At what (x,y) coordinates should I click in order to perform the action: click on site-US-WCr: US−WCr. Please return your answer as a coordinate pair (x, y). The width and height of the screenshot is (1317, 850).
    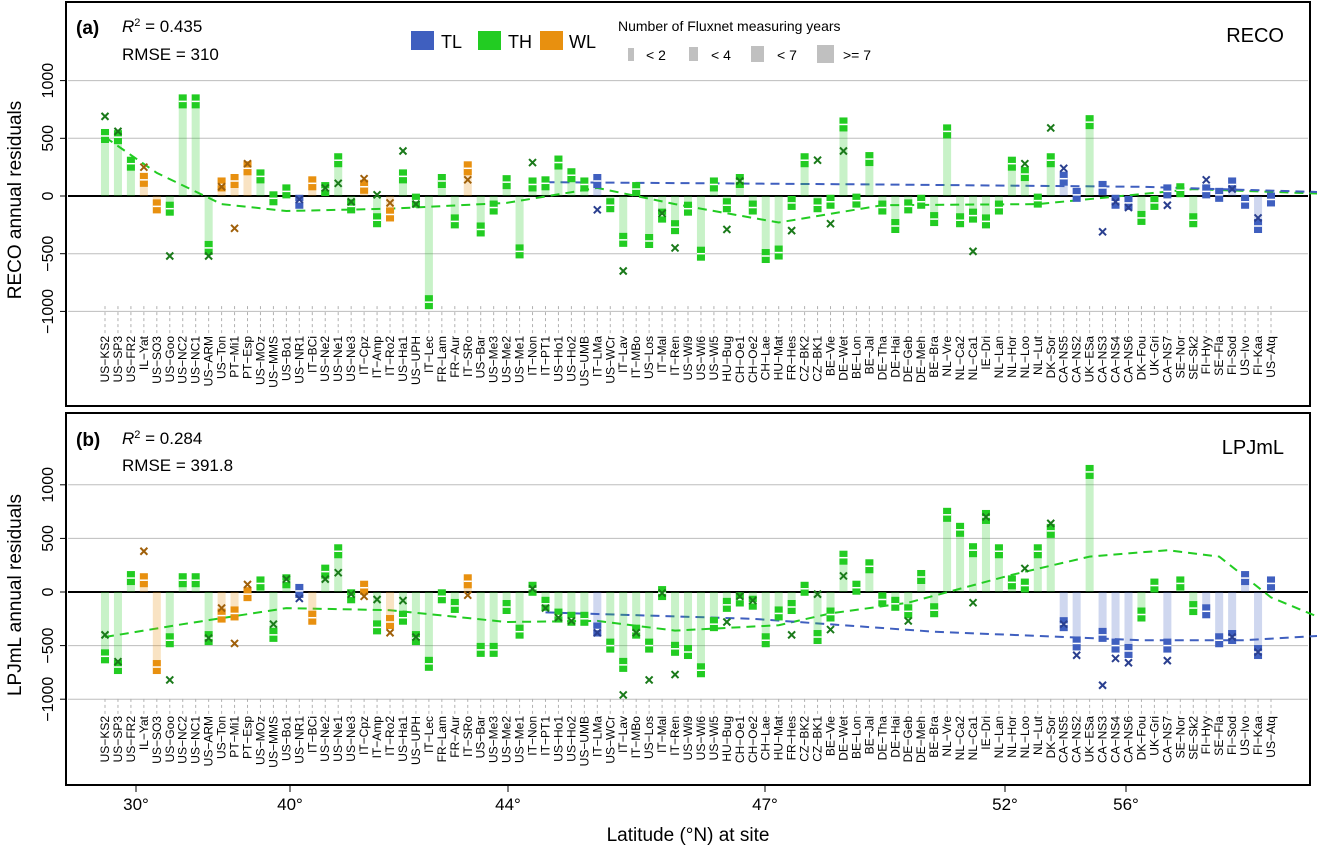
    Looking at the image, I should click on (610, 290).